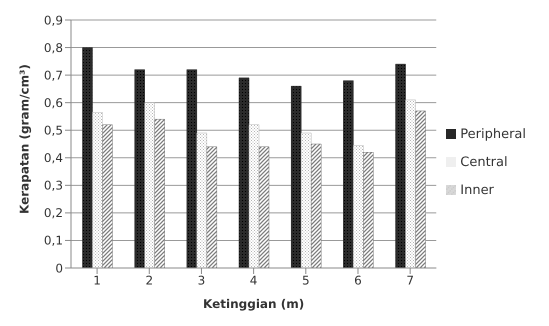 The width and height of the screenshot is (549, 326). Describe the element at coordinates (202, 281) in the screenshot. I see `x-tick-label: 3` at that location.